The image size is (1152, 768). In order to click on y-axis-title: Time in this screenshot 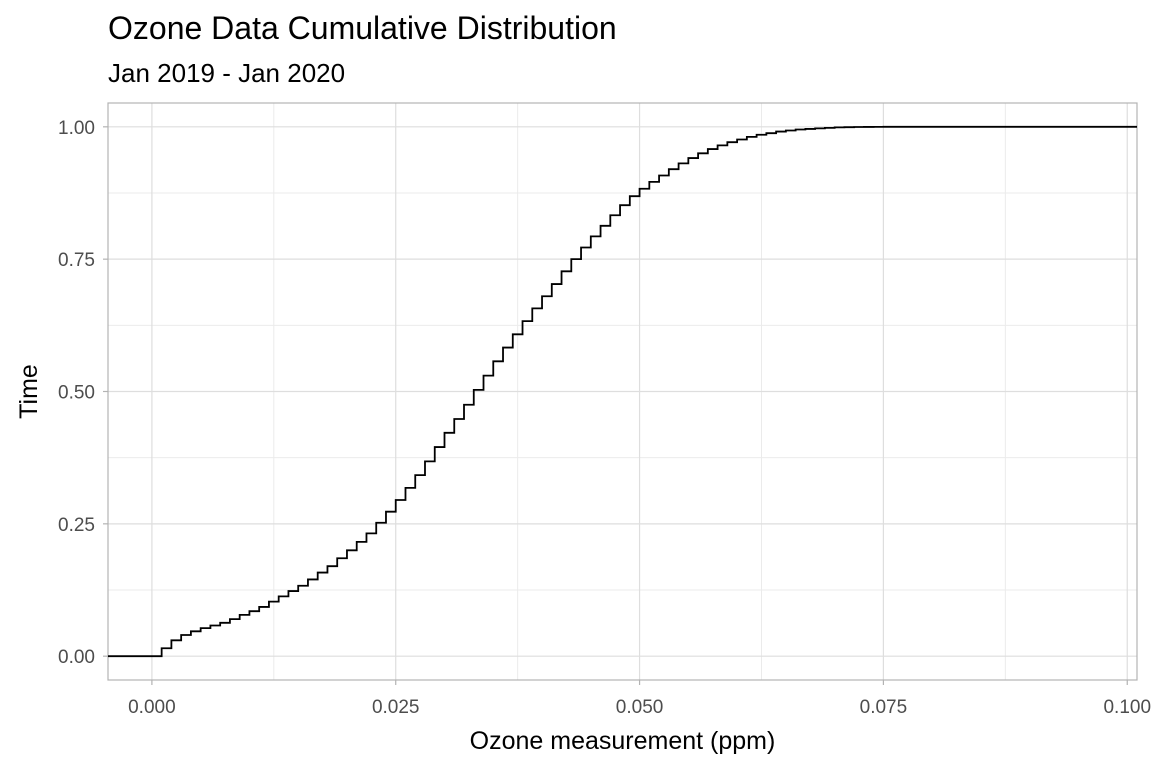, I will do `click(29, 391)`.